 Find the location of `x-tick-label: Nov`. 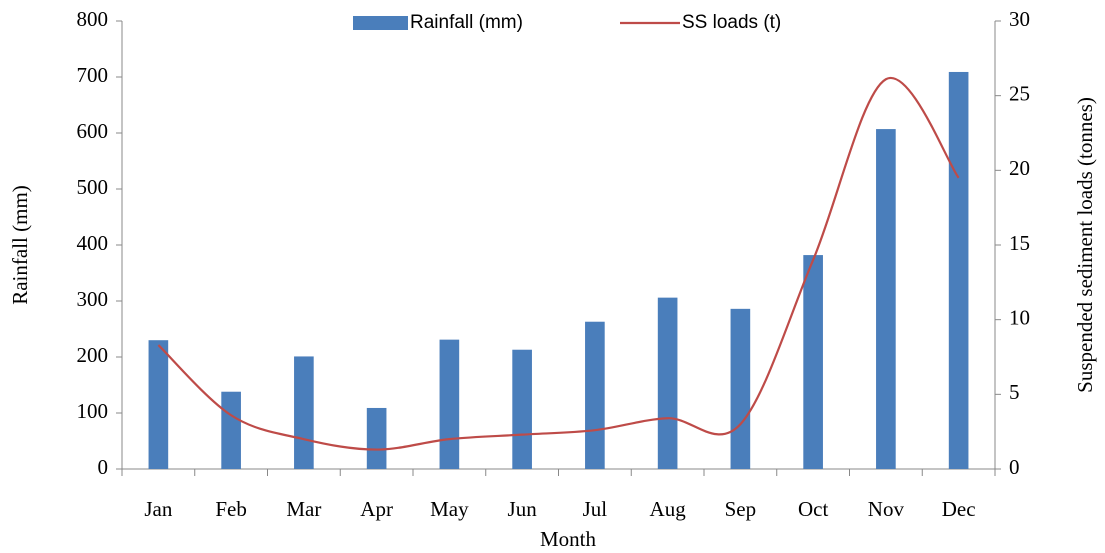

x-tick-label: Nov is located at coordinates (886, 509).